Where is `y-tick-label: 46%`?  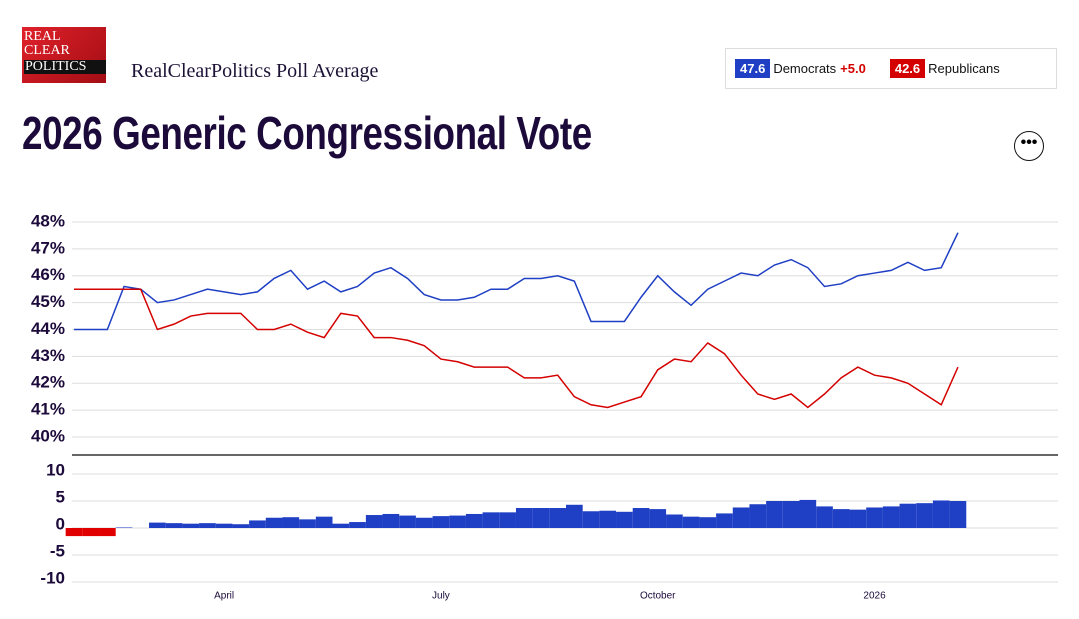 y-tick-label: 46% is located at coordinates (48, 274).